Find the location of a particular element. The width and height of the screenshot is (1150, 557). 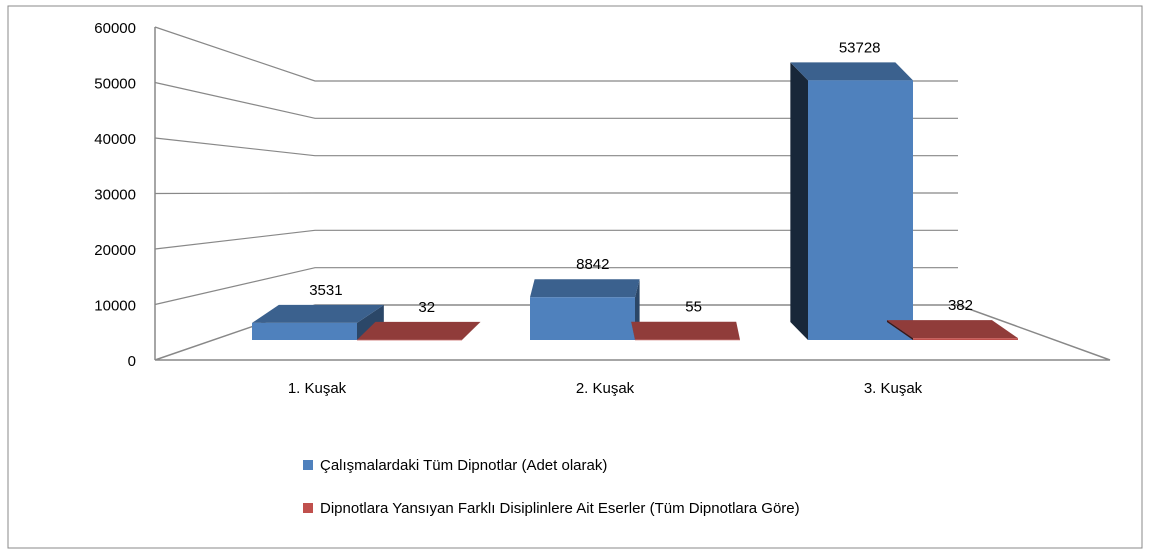

y-tick-label: 40000 is located at coordinates (115, 139).